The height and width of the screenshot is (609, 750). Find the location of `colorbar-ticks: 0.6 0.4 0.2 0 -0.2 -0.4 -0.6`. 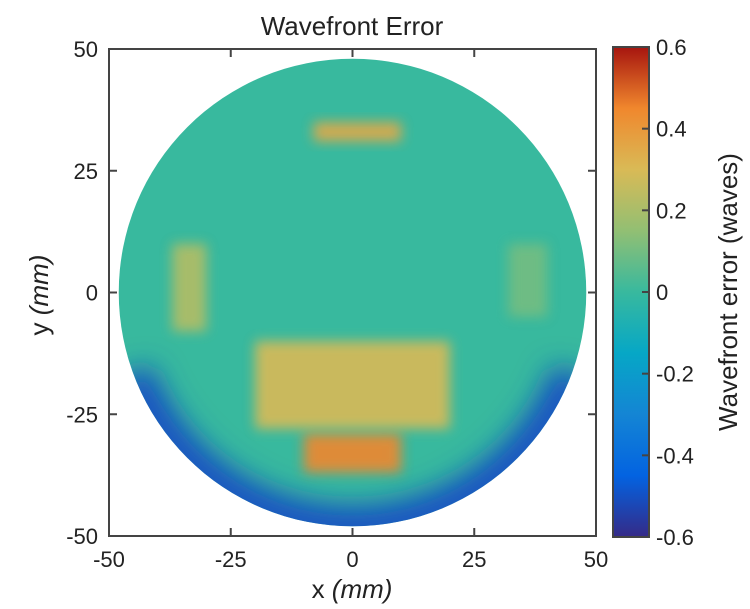

colorbar-ticks: 0.6 0.4 0.2 0 -0.2 -0.4 -0.6 is located at coordinates (668, 292).